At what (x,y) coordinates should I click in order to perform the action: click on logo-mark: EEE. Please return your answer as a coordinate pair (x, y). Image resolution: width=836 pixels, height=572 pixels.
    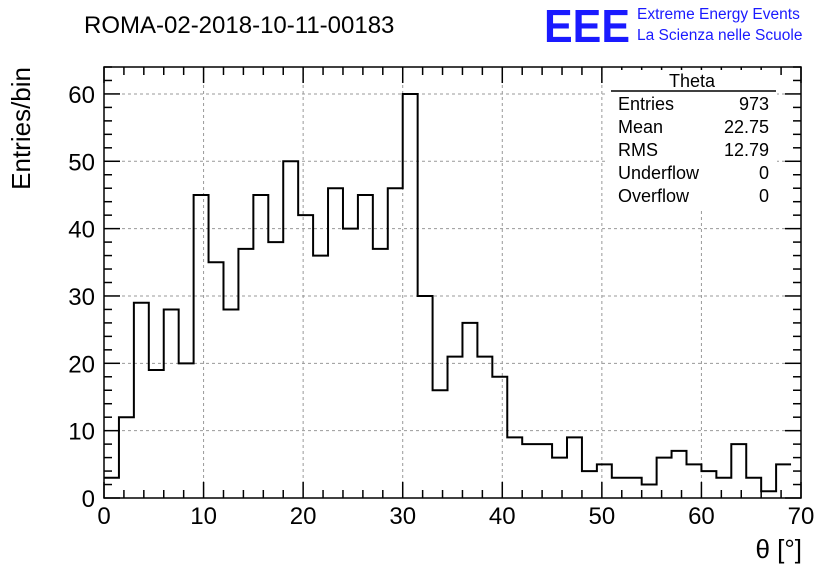
    Looking at the image, I should click on (587, 26).